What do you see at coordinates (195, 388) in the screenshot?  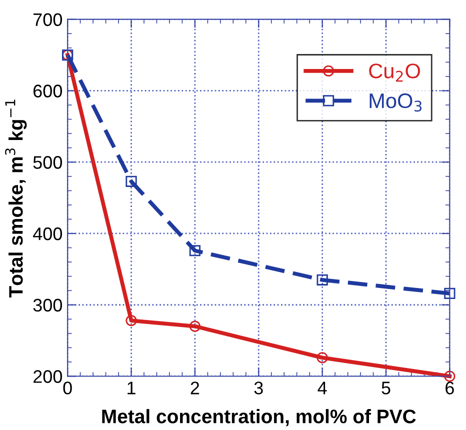 I see `x-tick-label: 2` at bounding box center [195, 388].